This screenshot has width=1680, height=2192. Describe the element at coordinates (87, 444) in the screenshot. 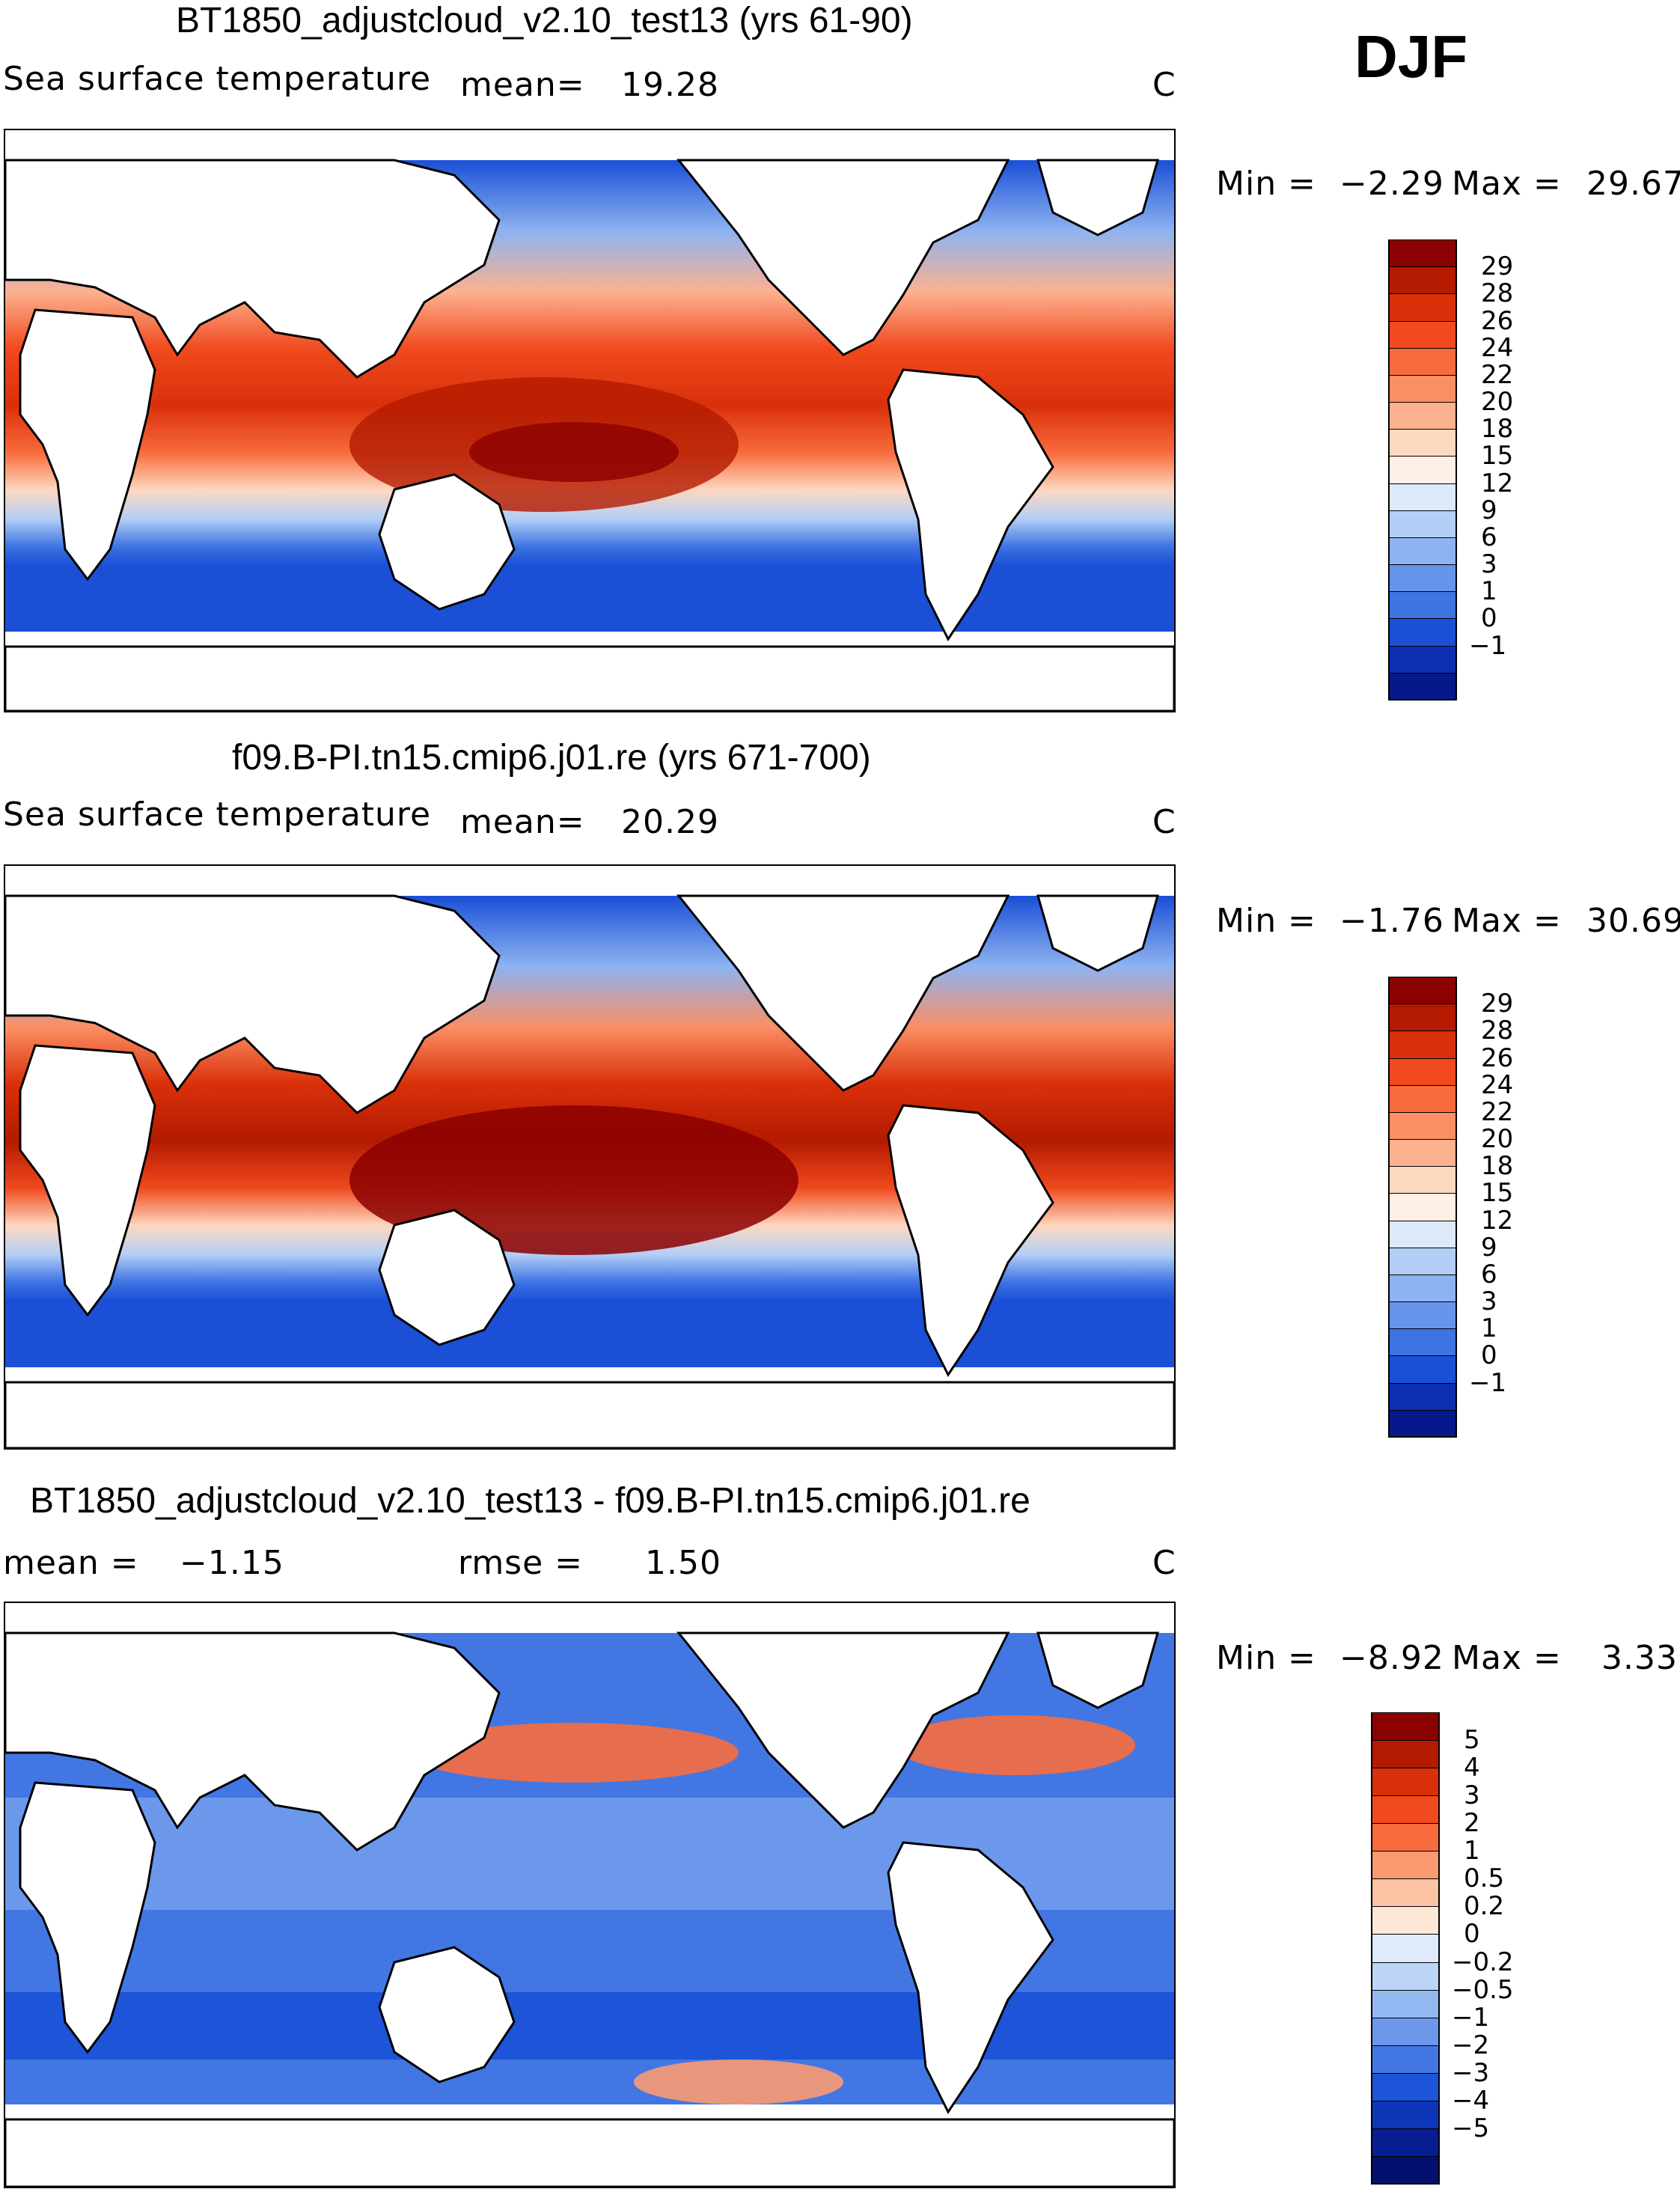

I see `land-africa` at that location.